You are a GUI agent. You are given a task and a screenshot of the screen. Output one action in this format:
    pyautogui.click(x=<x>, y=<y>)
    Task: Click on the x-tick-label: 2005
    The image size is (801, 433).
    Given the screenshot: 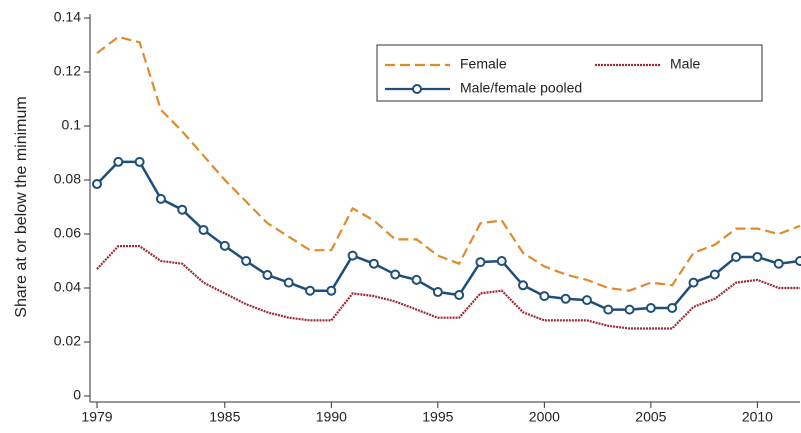 What is the action you would take?
    pyautogui.click(x=650, y=417)
    